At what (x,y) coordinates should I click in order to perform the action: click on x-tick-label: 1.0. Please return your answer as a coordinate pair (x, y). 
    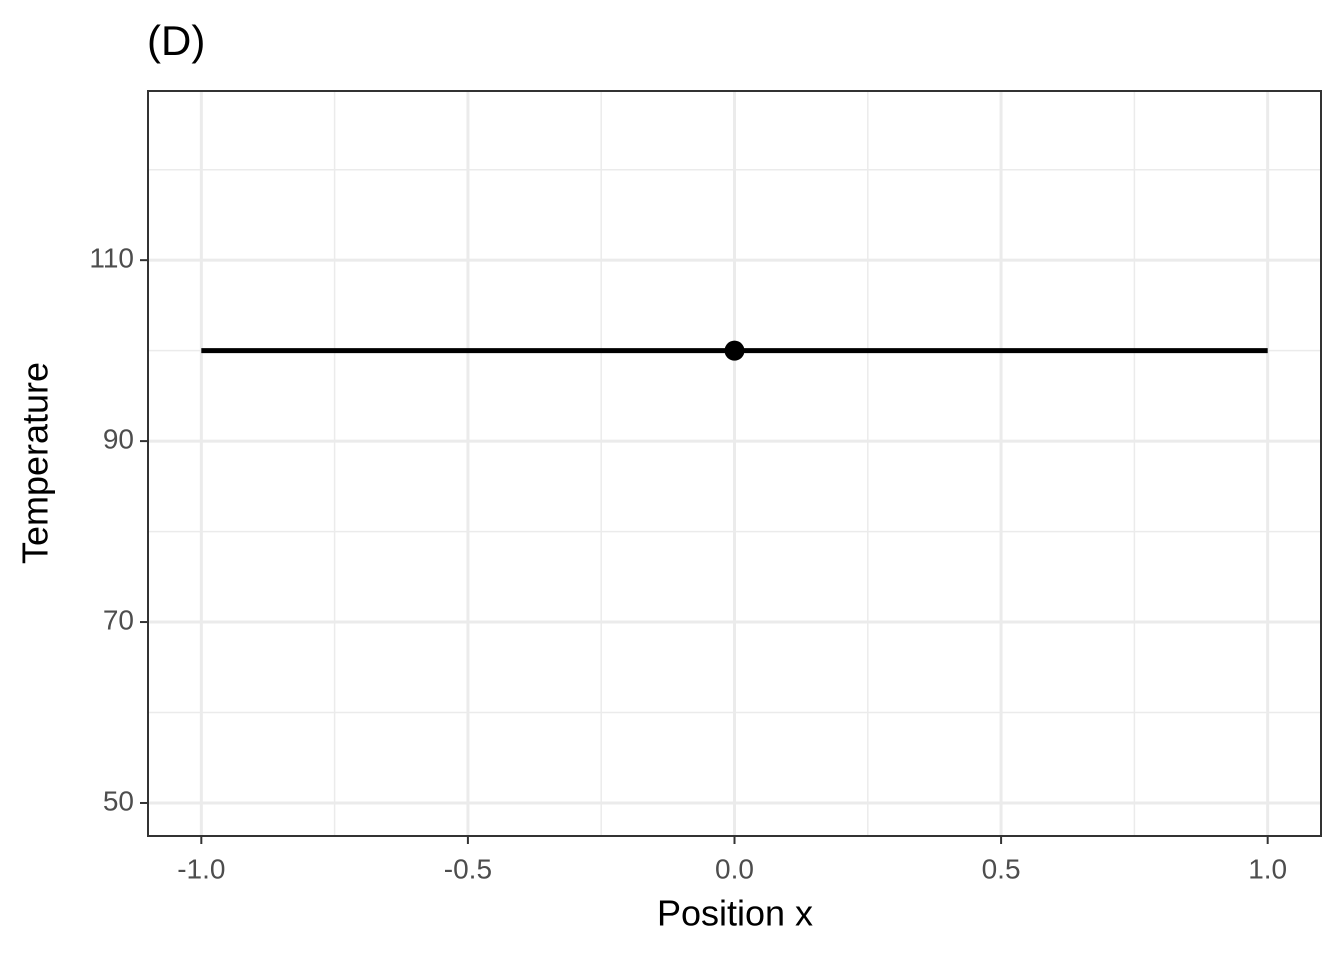
    Looking at the image, I should click on (1267, 868).